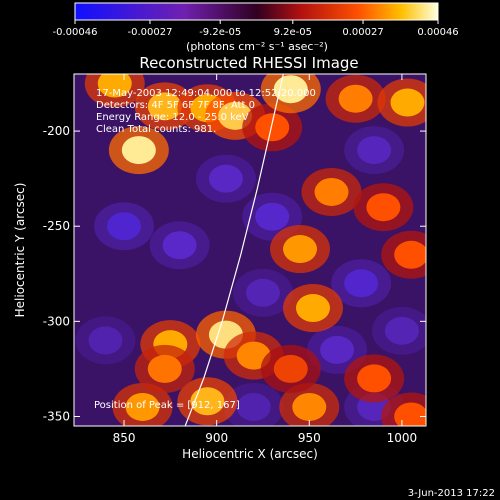 The width and height of the screenshot is (500, 500). What do you see at coordinates (437, 32) in the screenshot?
I see `colorbar-tick-label: 0.00046` at bounding box center [437, 32].